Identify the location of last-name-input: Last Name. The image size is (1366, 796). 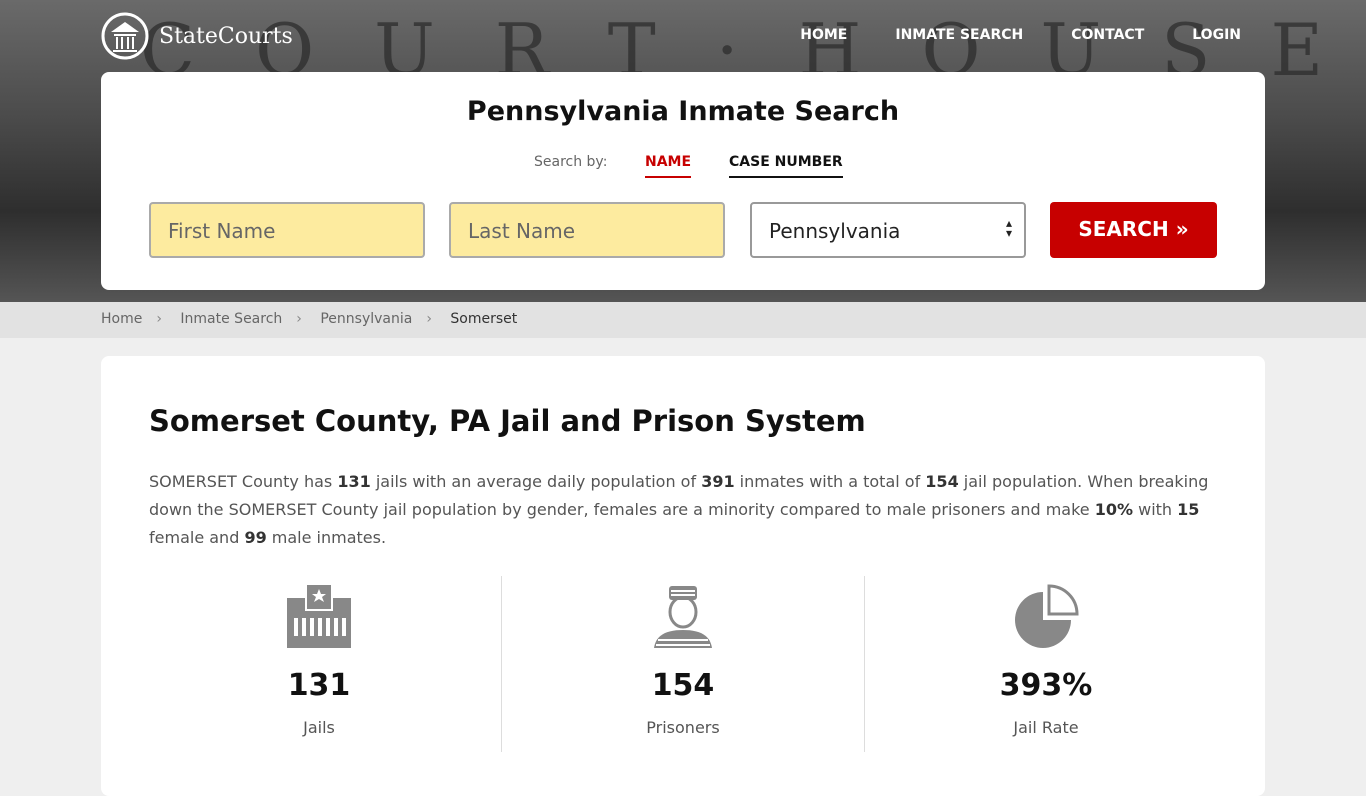
(587, 230).